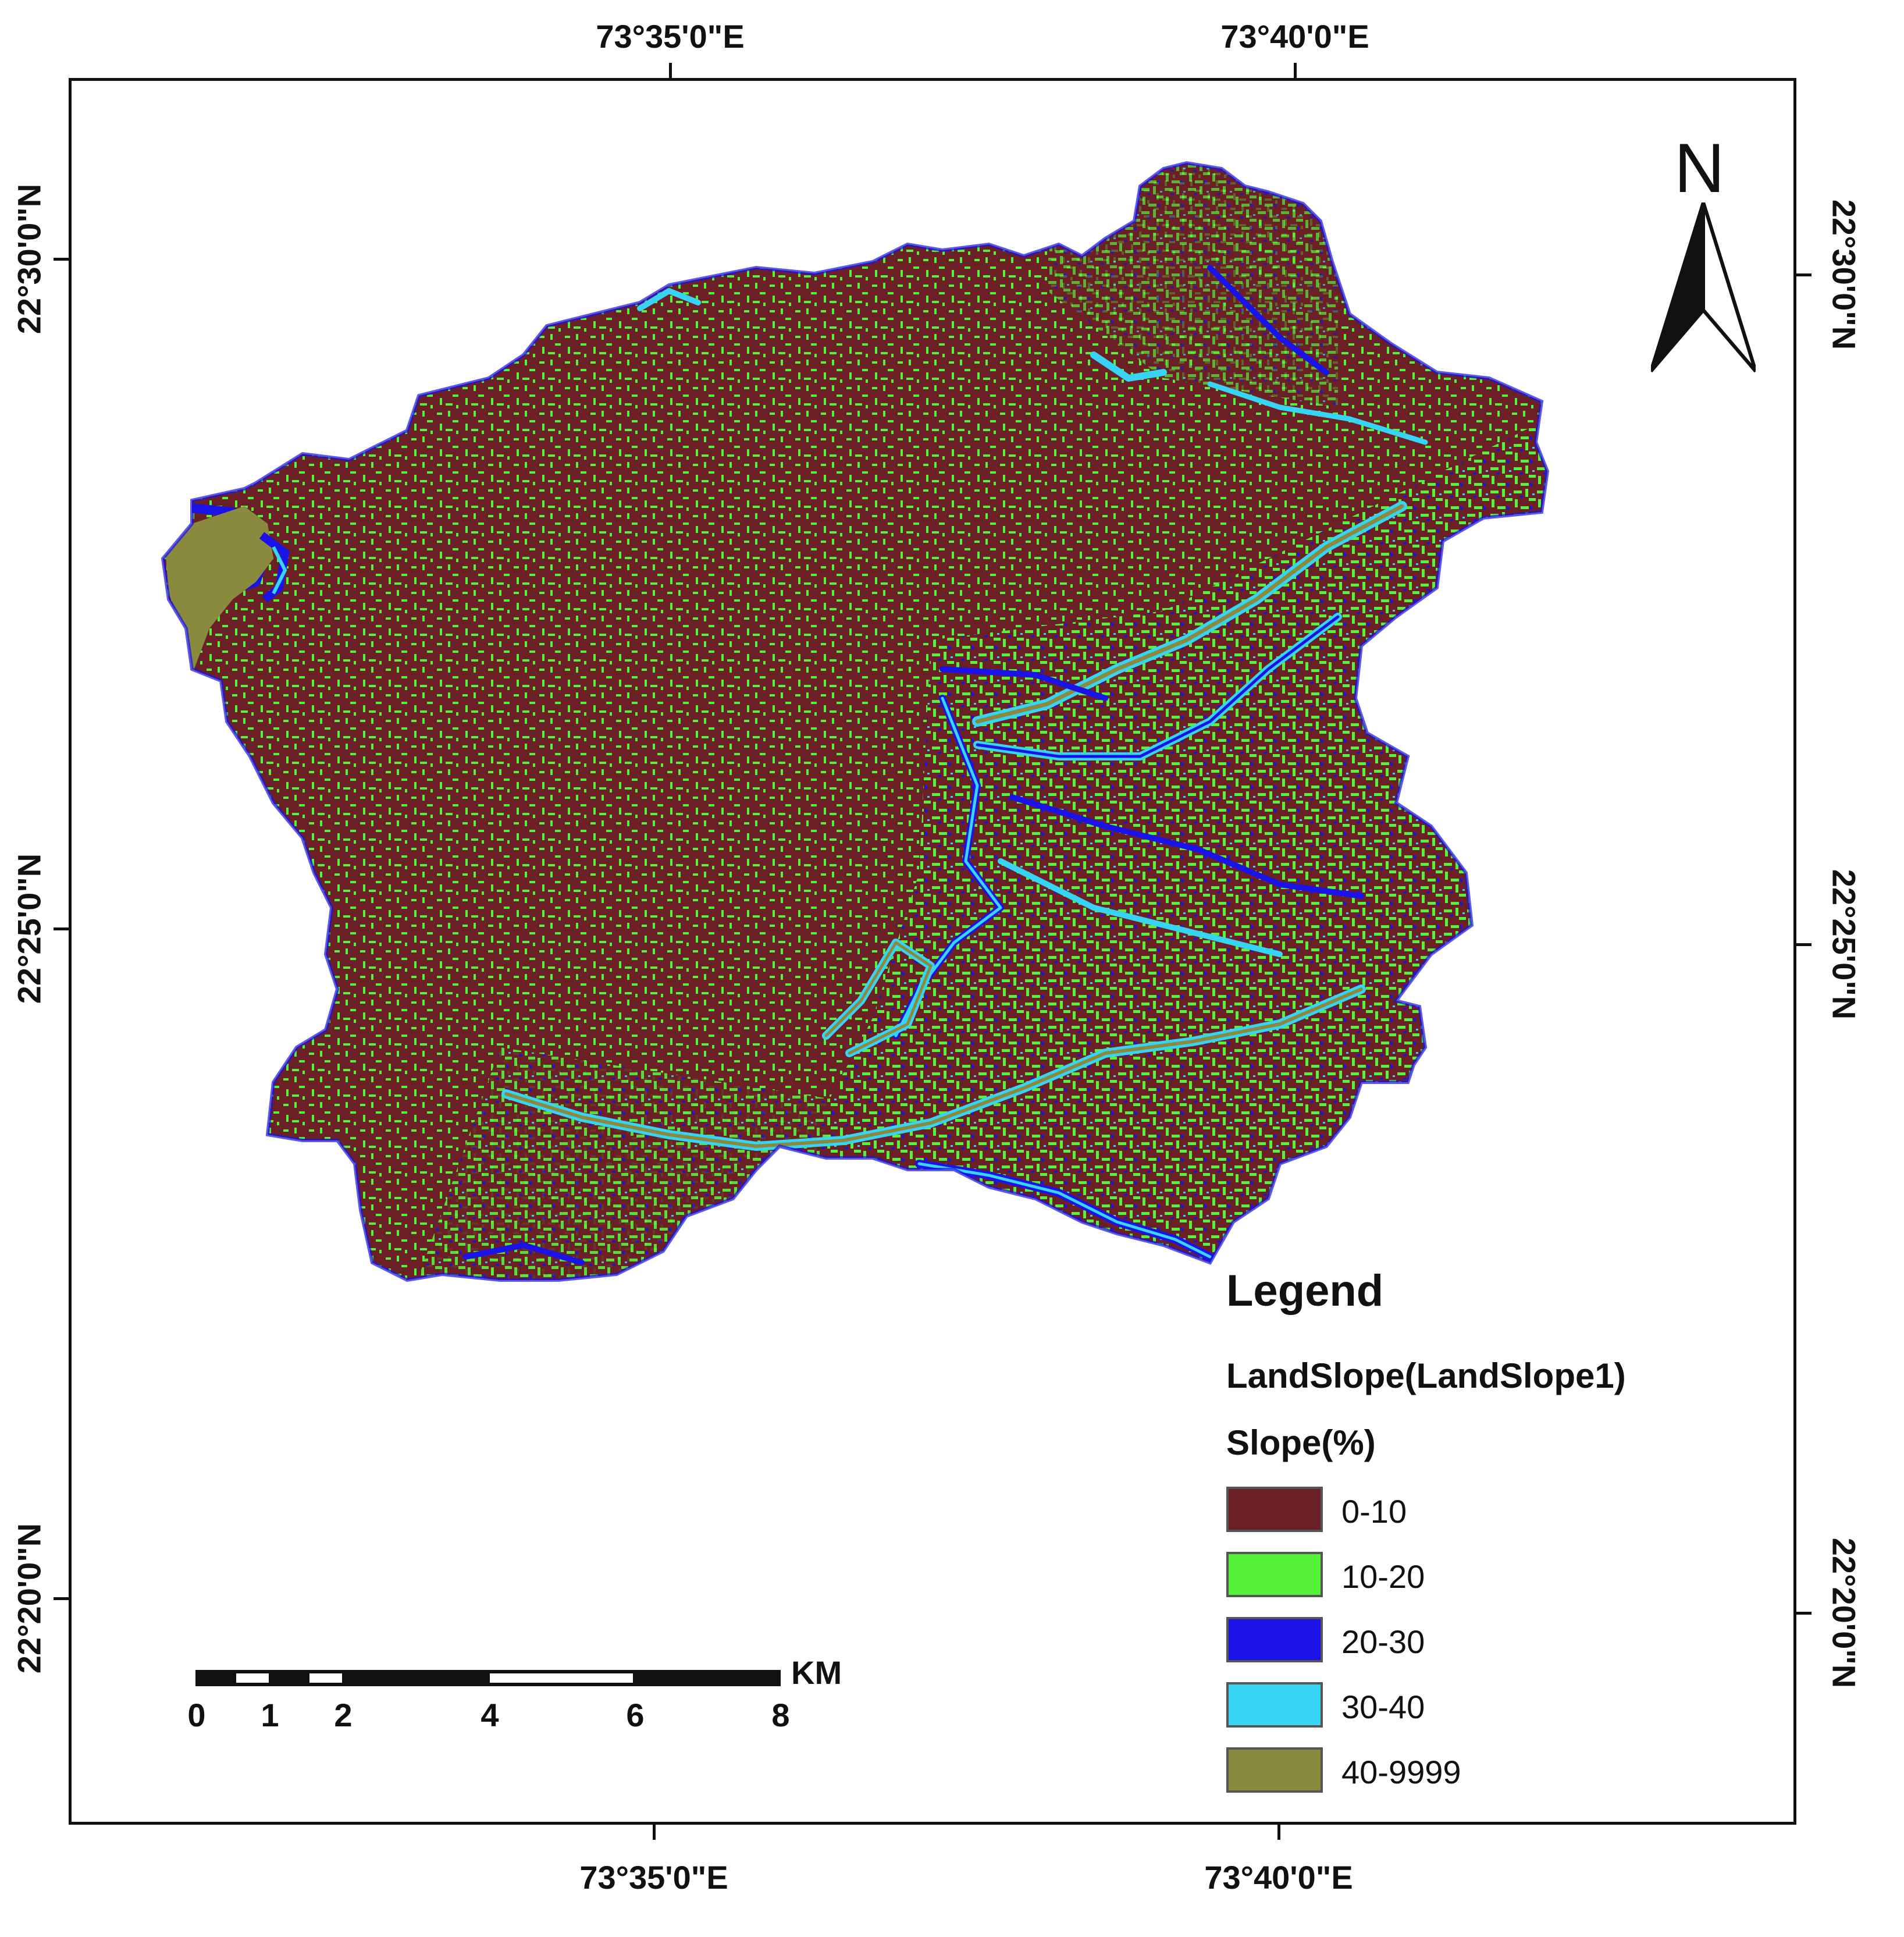 This screenshot has width=1904, height=1937. I want to click on legend-layer-name: LandSlope(LandSlope1), so click(1426, 1375).